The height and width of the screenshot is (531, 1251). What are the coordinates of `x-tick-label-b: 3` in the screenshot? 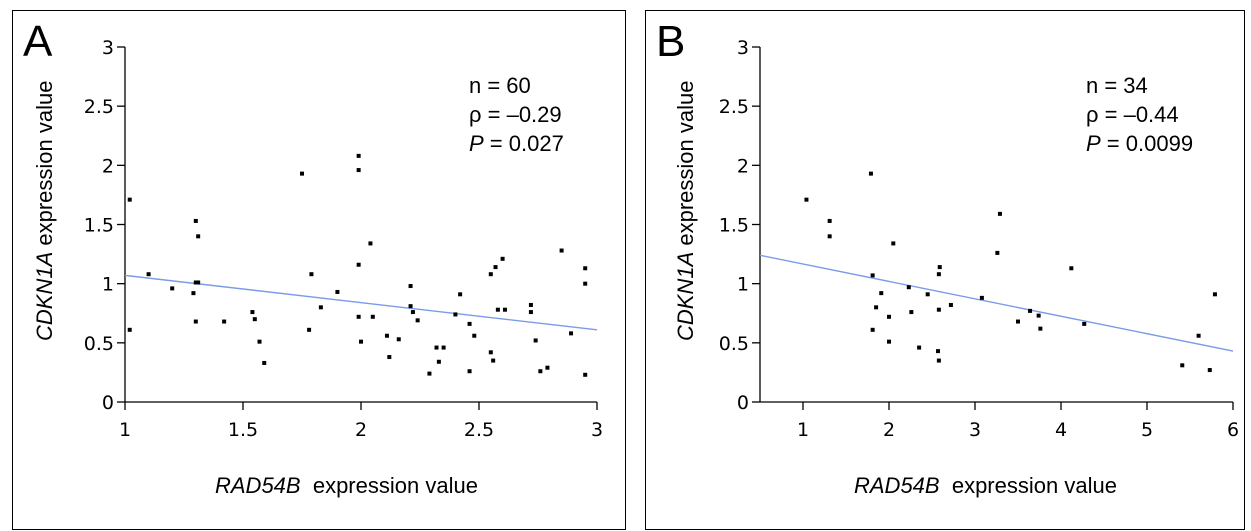 It's located at (975, 430).